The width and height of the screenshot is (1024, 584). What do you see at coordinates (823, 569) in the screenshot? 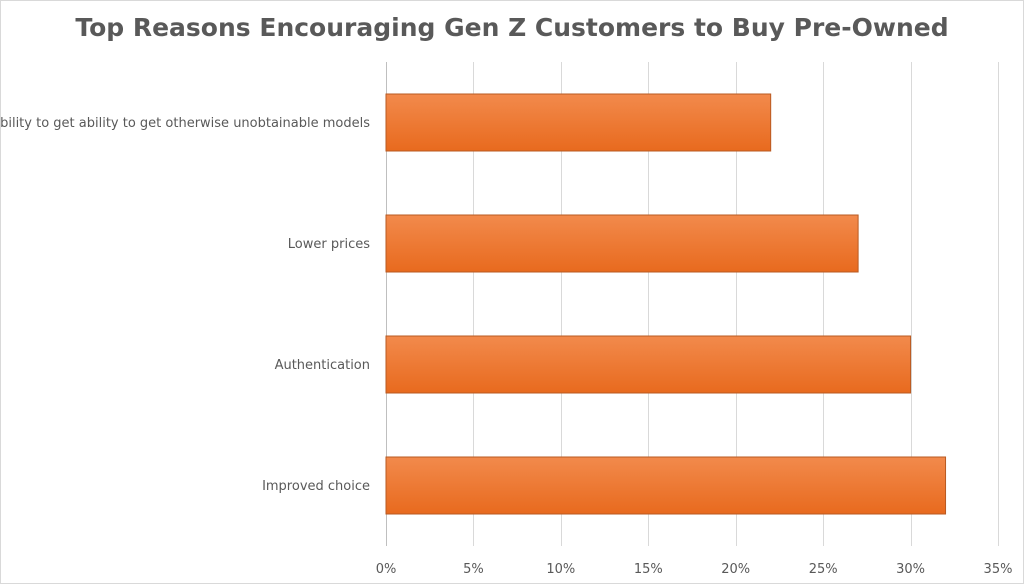
I see `x-tick-label: 25%` at bounding box center [823, 569].